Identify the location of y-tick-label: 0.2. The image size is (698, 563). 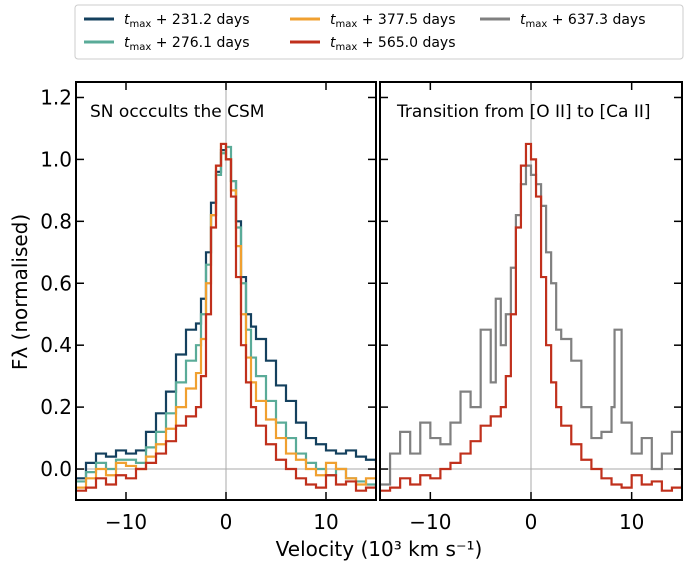
(56, 407).